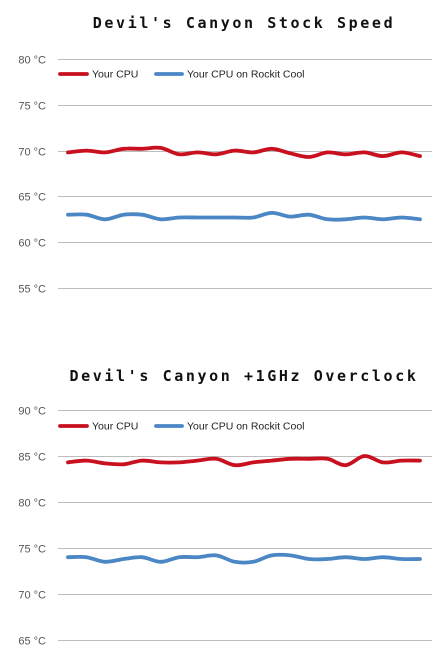 Image resolution: width=446 pixels, height=658 pixels. I want to click on y-tick-label: 60 °C, so click(32, 244).